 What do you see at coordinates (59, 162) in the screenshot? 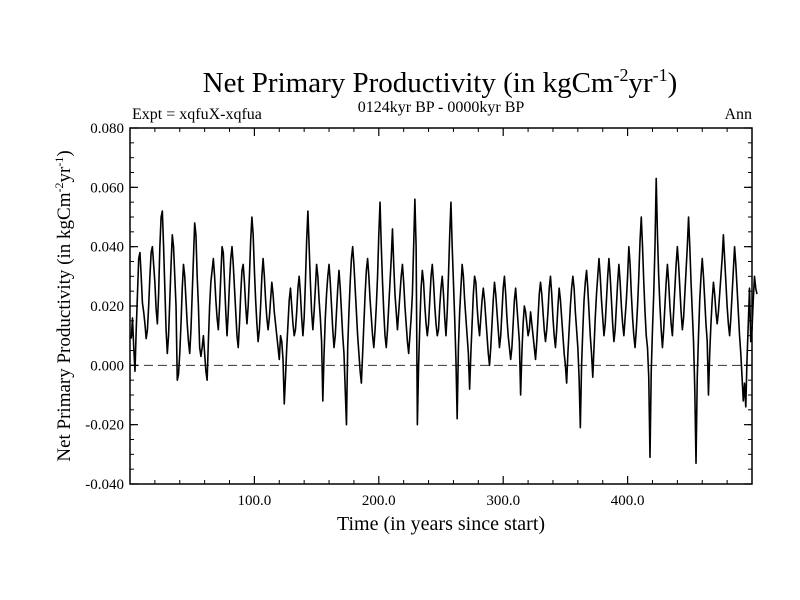
I see `y-axis-label-sup2: -1` at bounding box center [59, 162].